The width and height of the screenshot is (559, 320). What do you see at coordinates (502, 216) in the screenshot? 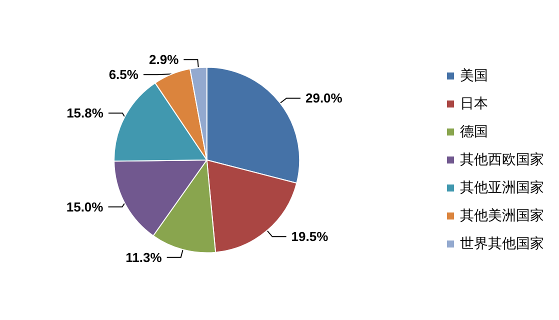
I see `legend-label: 其他美洲国家` at bounding box center [502, 216].